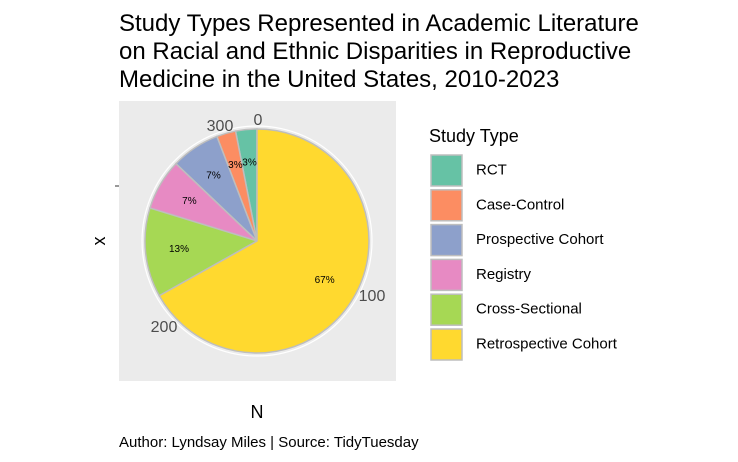 The height and width of the screenshot is (462, 738). I want to click on percent-label: 67%, so click(325, 280).